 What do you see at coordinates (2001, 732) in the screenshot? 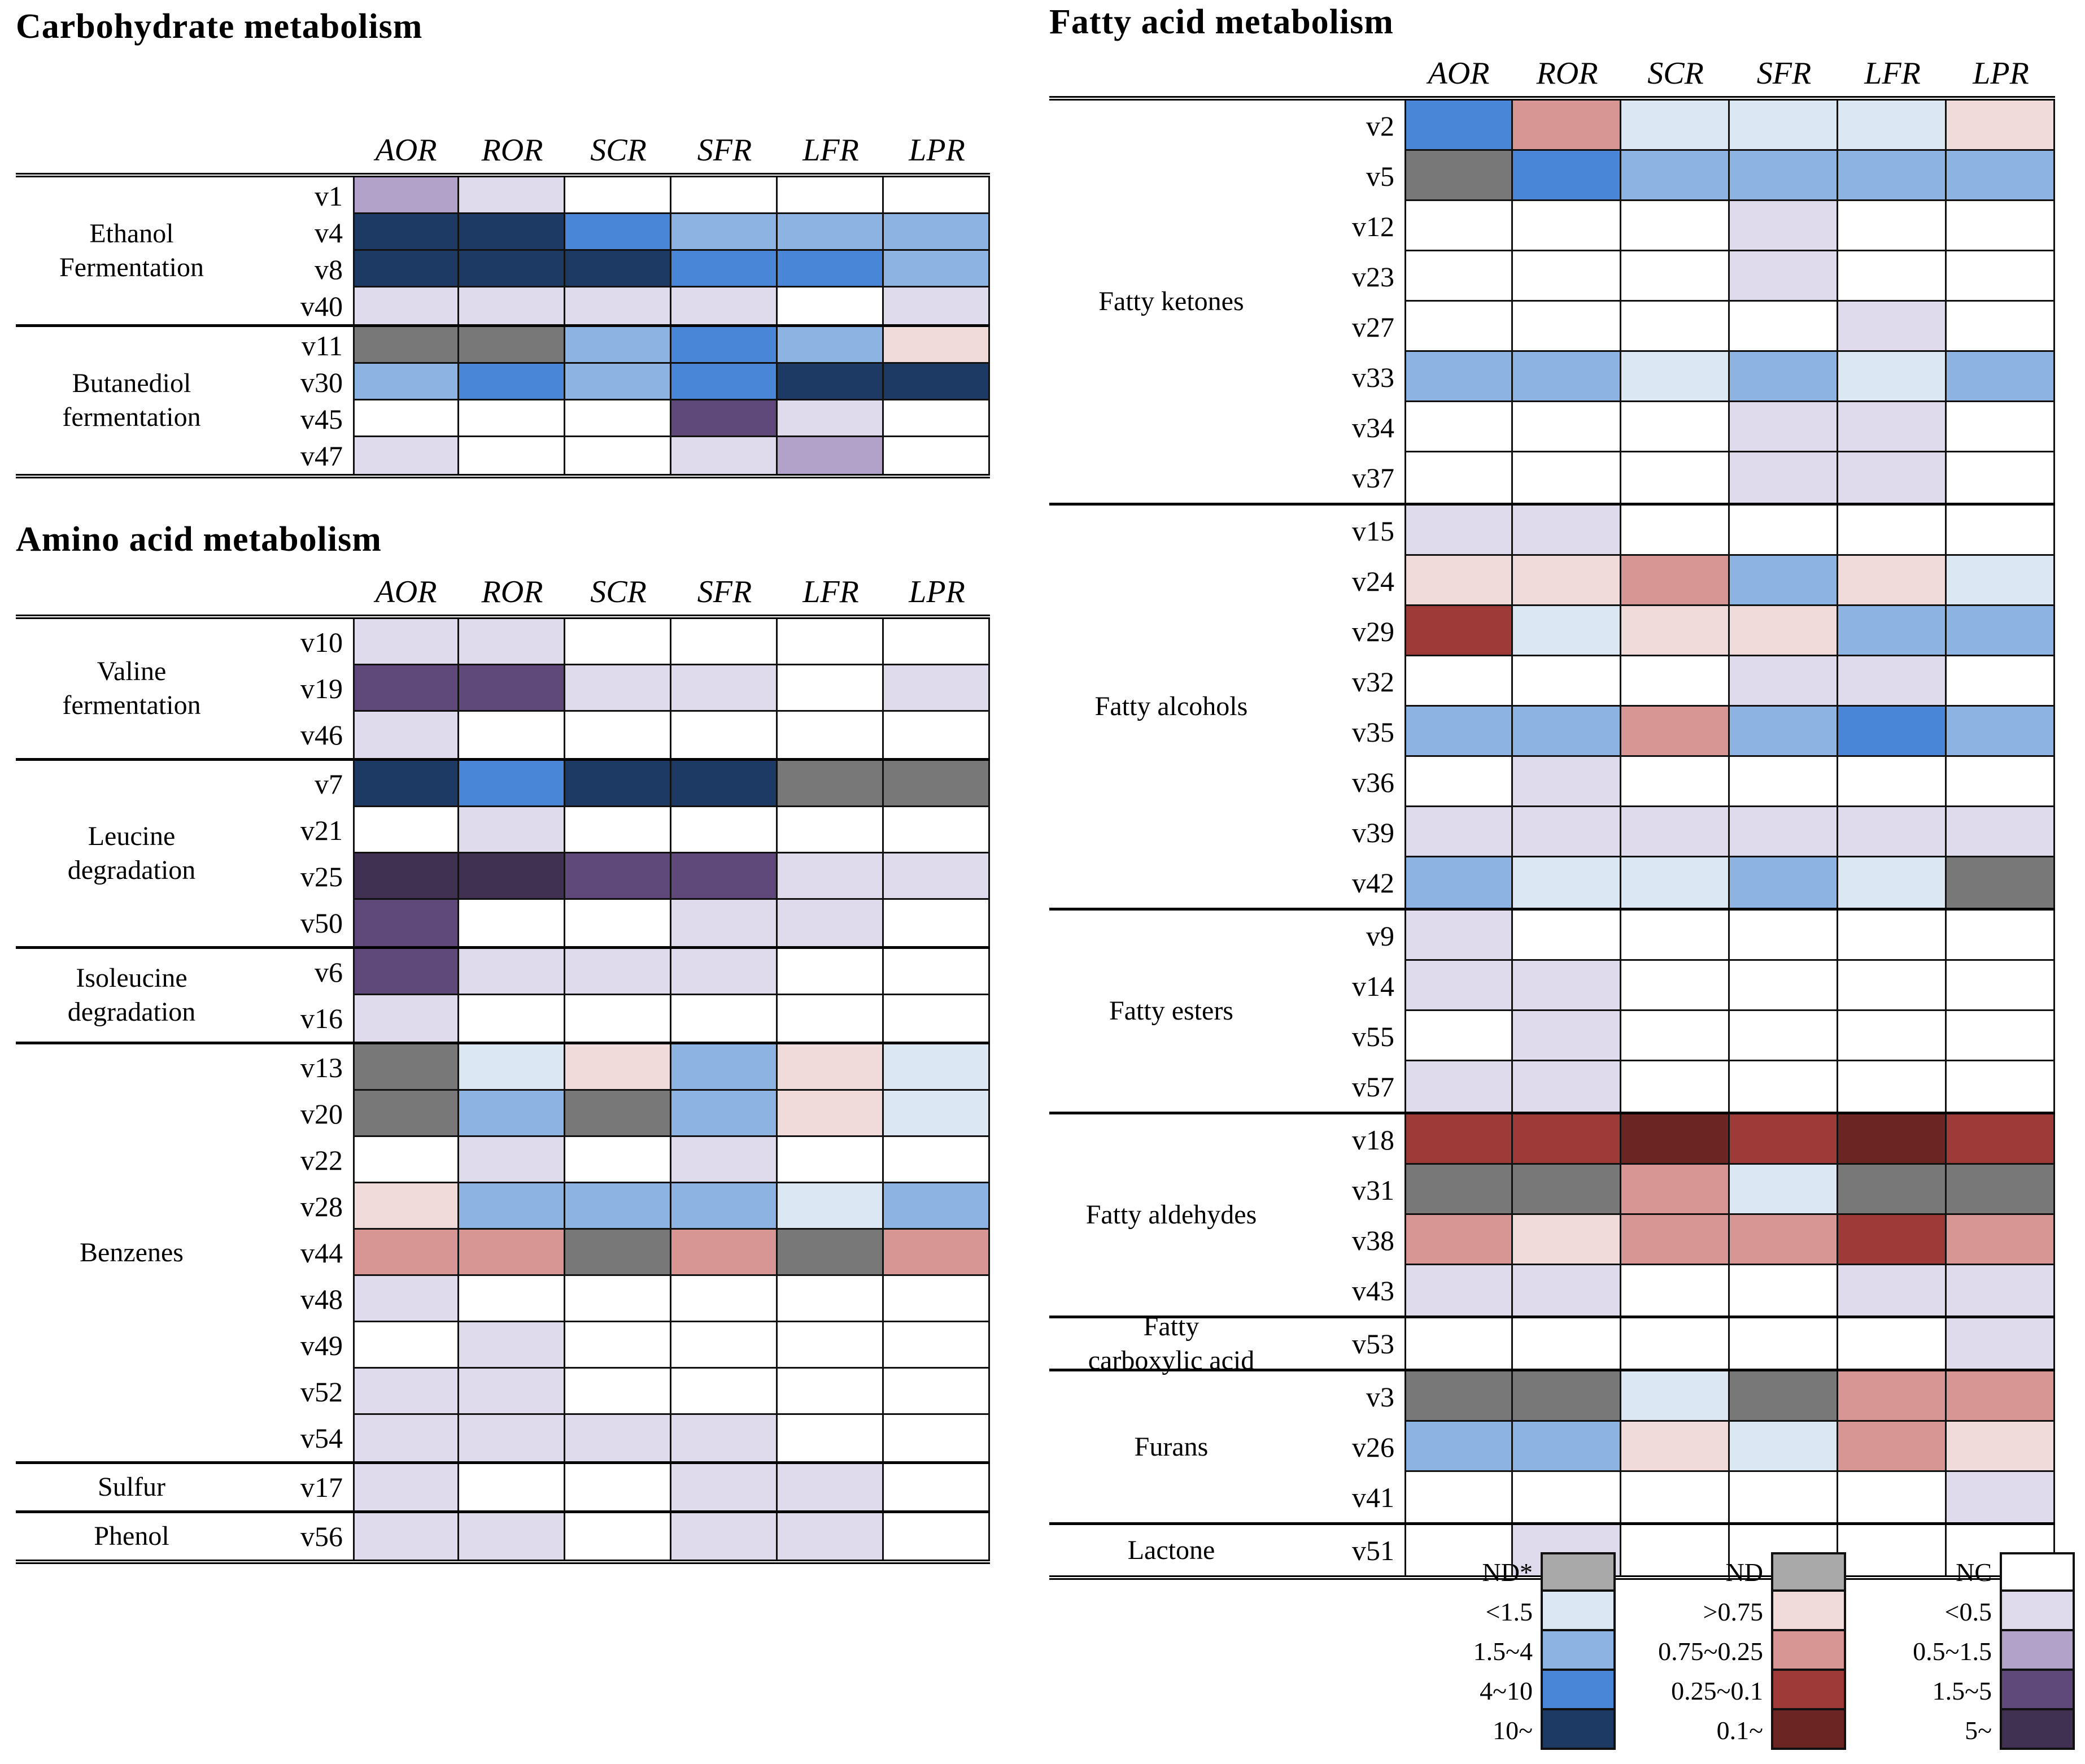
I see `heatmap-cell-v35-lpr` at bounding box center [2001, 732].